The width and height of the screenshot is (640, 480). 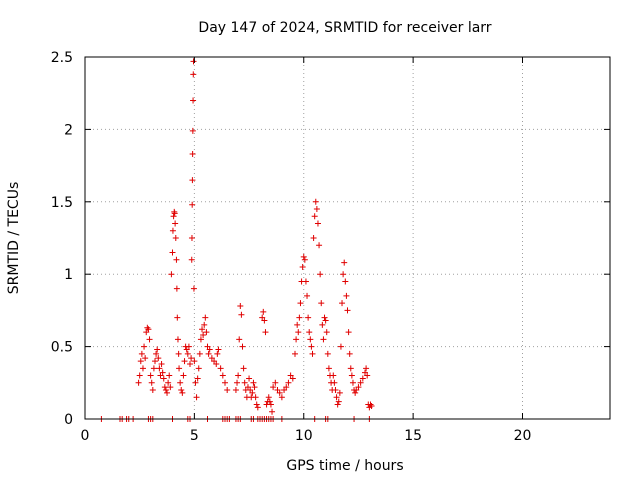 What do you see at coordinates (68, 275) in the screenshot?
I see `y-tick-label: 1` at bounding box center [68, 275].